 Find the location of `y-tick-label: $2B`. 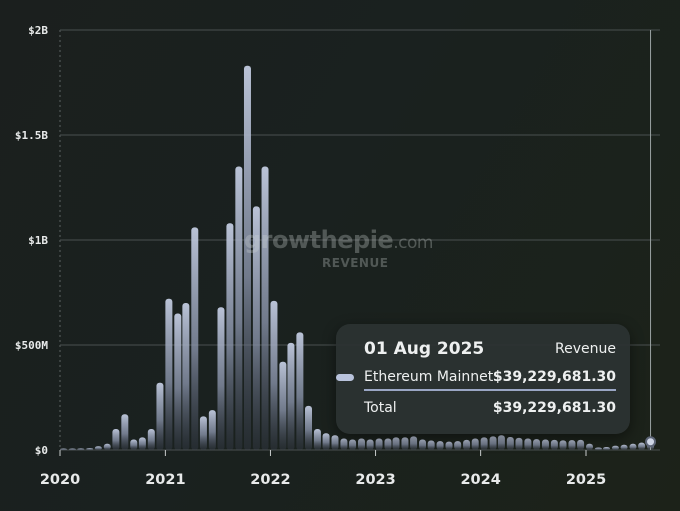

y-tick-label: $2B is located at coordinates (38, 30).